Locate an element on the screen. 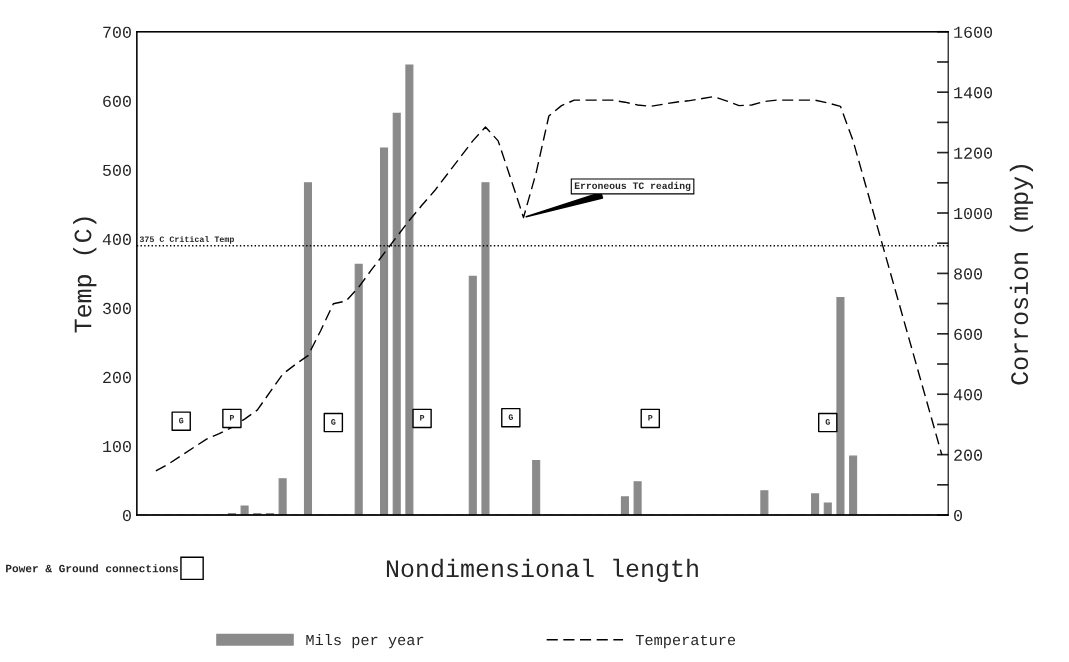 This screenshot has height=662, width=1069. y-tick-label: 700 is located at coordinates (117, 32).